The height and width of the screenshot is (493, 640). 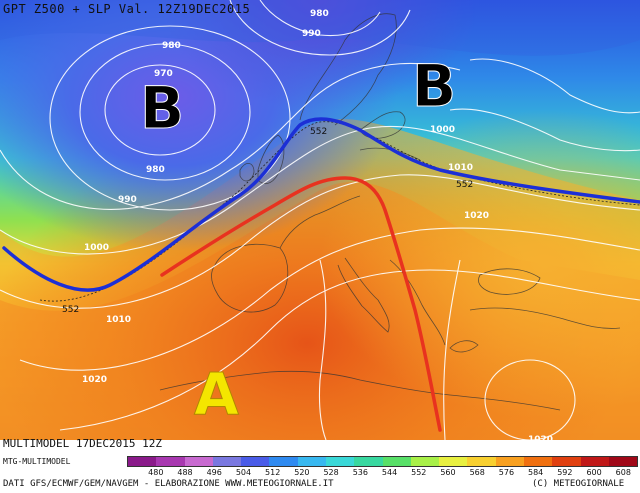 What do you see at coordinates (419, 472) in the screenshot?
I see `scale-tick-label: 552` at bounding box center [419, 472].